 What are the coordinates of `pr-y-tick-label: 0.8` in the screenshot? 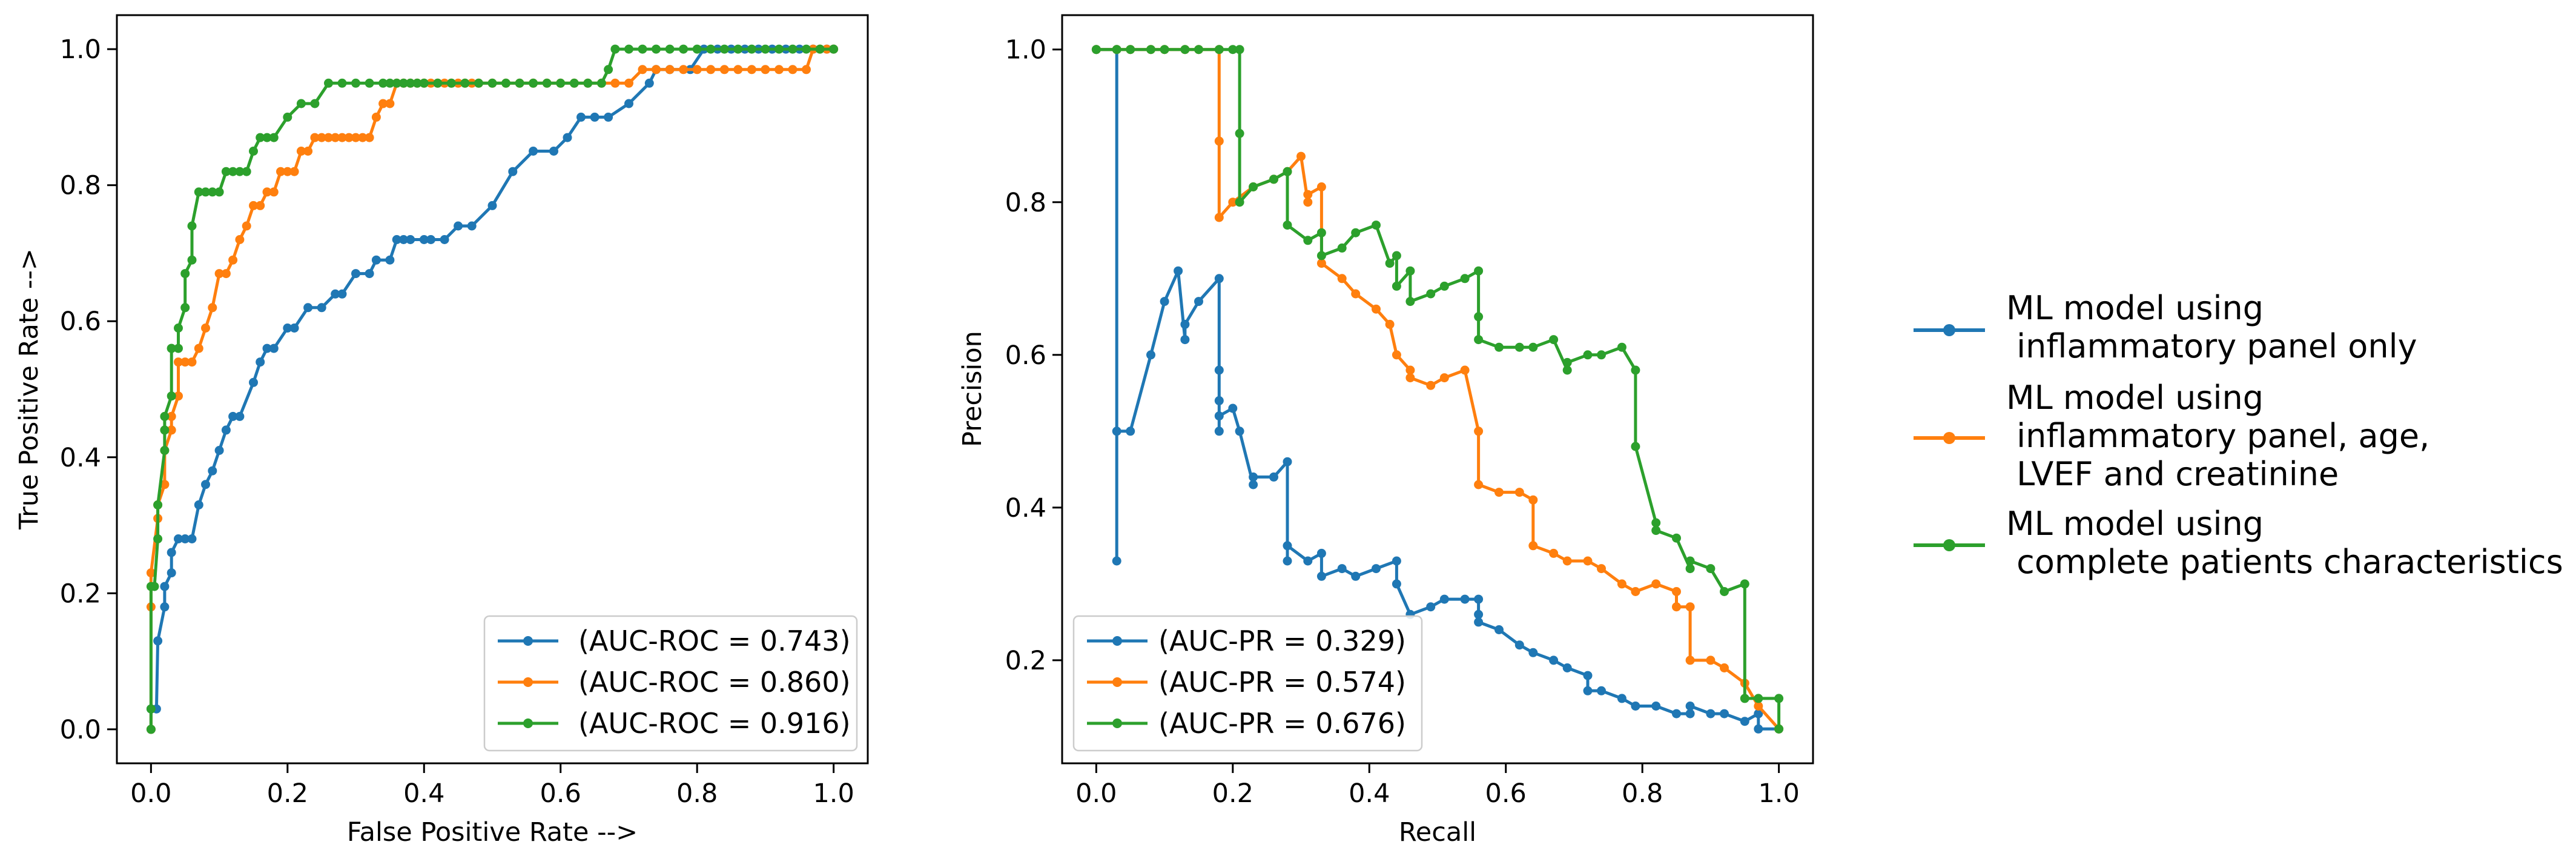 It's located at (1025, 203).